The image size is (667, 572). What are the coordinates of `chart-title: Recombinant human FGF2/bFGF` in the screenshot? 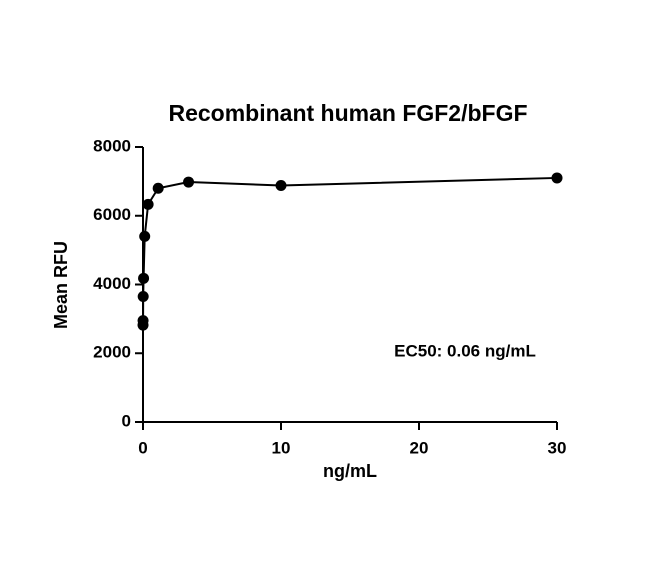 It's located at (347, 113).